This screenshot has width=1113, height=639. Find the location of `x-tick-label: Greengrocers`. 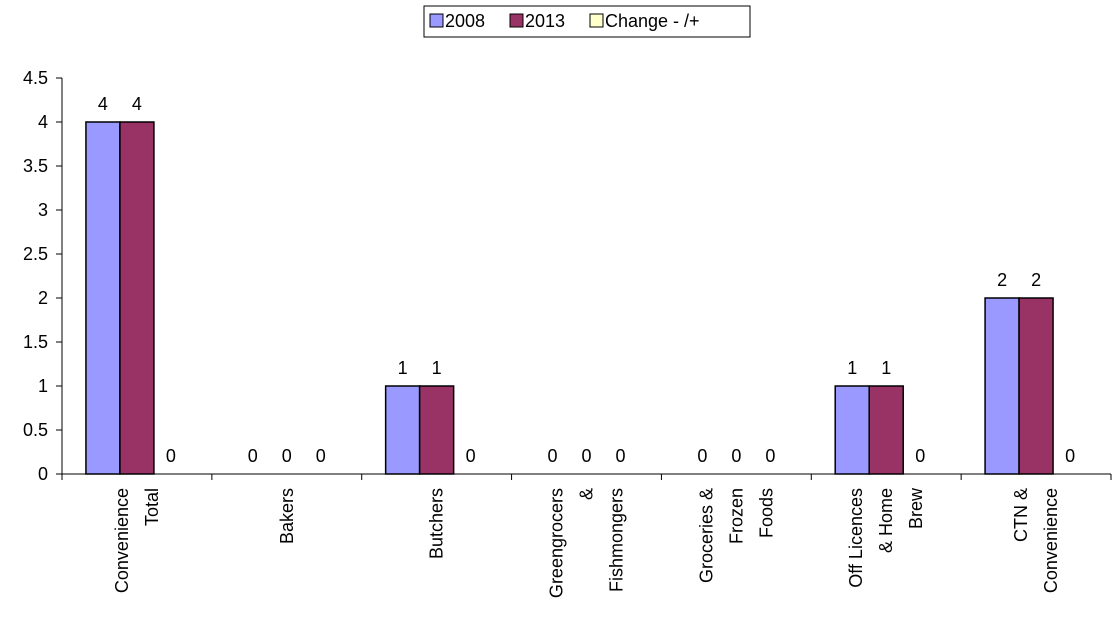

x-tick-label: Greengrocers is located at coordinates (557, 543).